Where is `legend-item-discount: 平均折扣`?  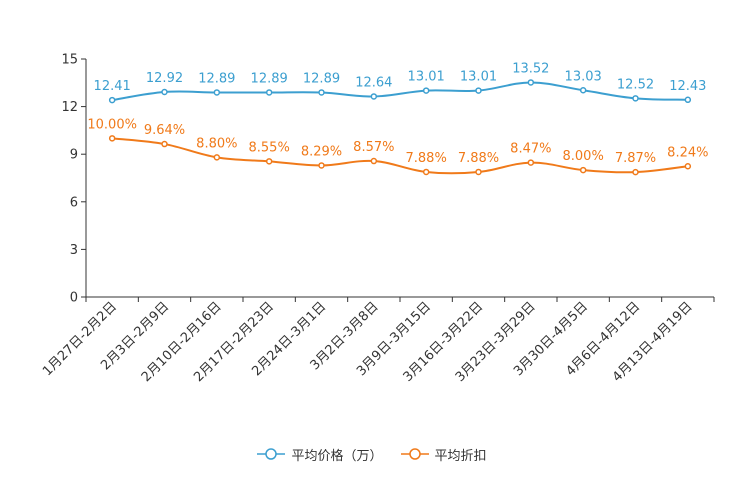
legend-item-discount: 平均折扣 is located at coordinates (443, 454).